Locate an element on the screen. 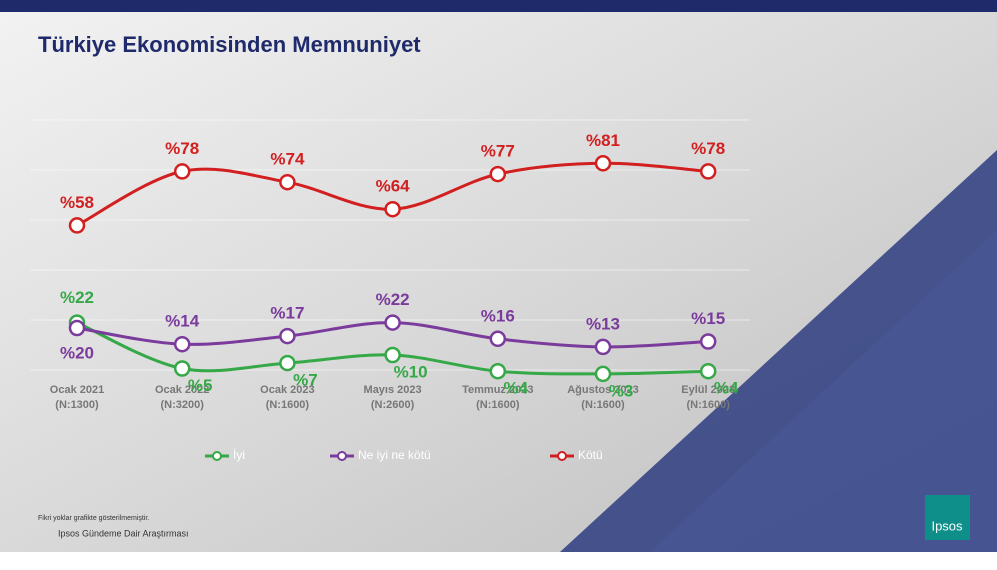  x-tick-label: Ocak 2021 is located at coordinates (77, 390).